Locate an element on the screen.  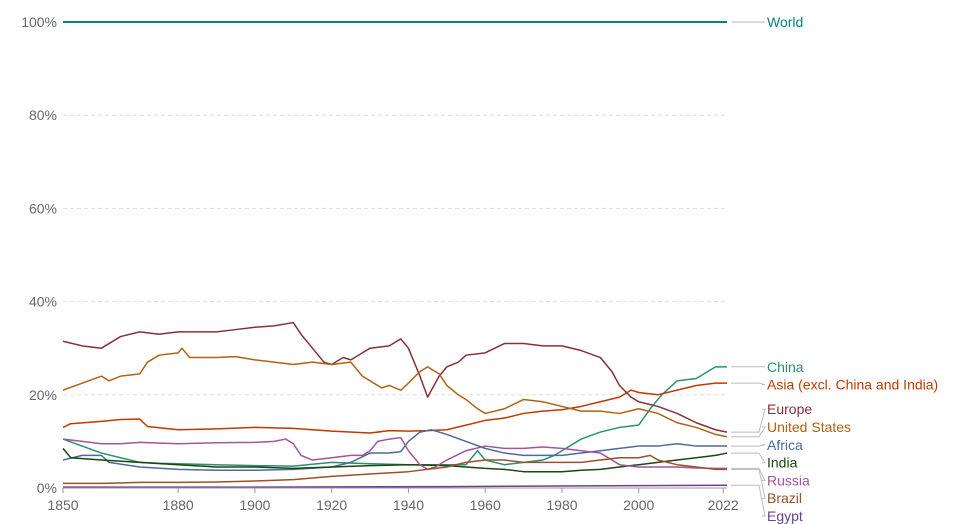
series-line-brazil is located at coordinates (395, 469).